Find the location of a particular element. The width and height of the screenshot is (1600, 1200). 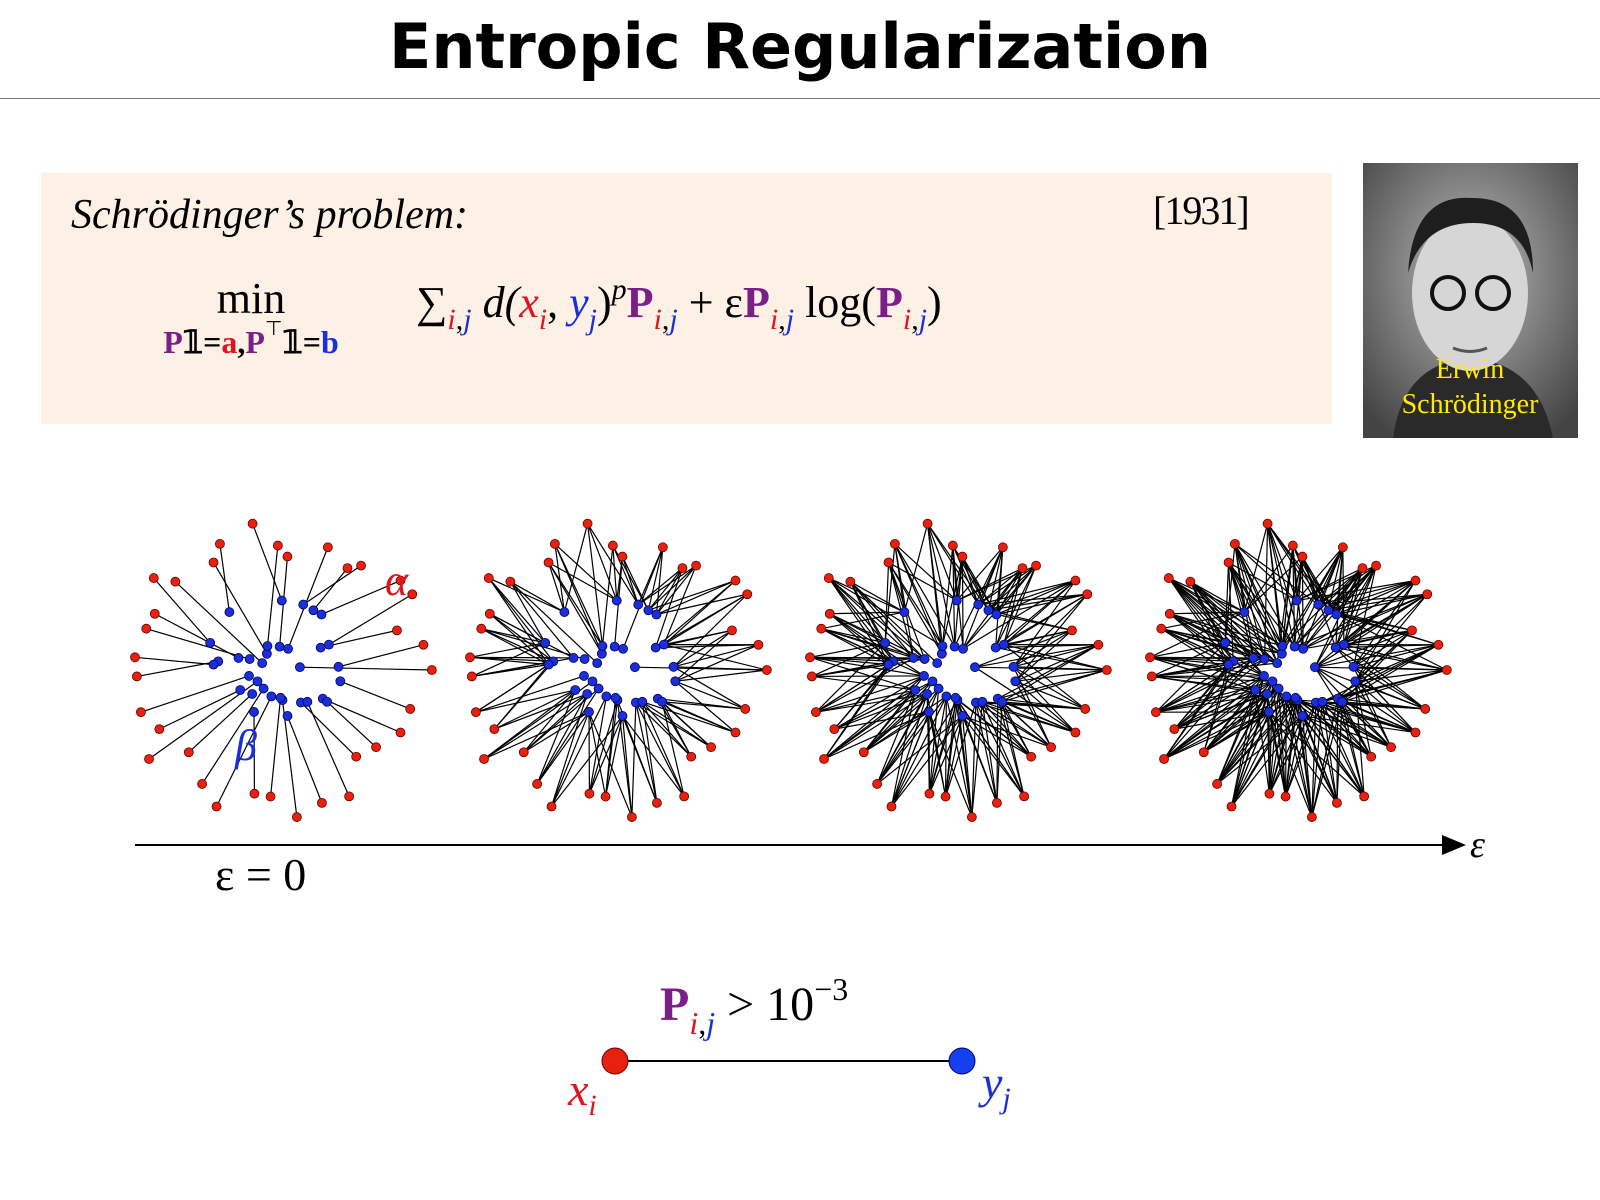

t: b is located at coordinates (329, 342).